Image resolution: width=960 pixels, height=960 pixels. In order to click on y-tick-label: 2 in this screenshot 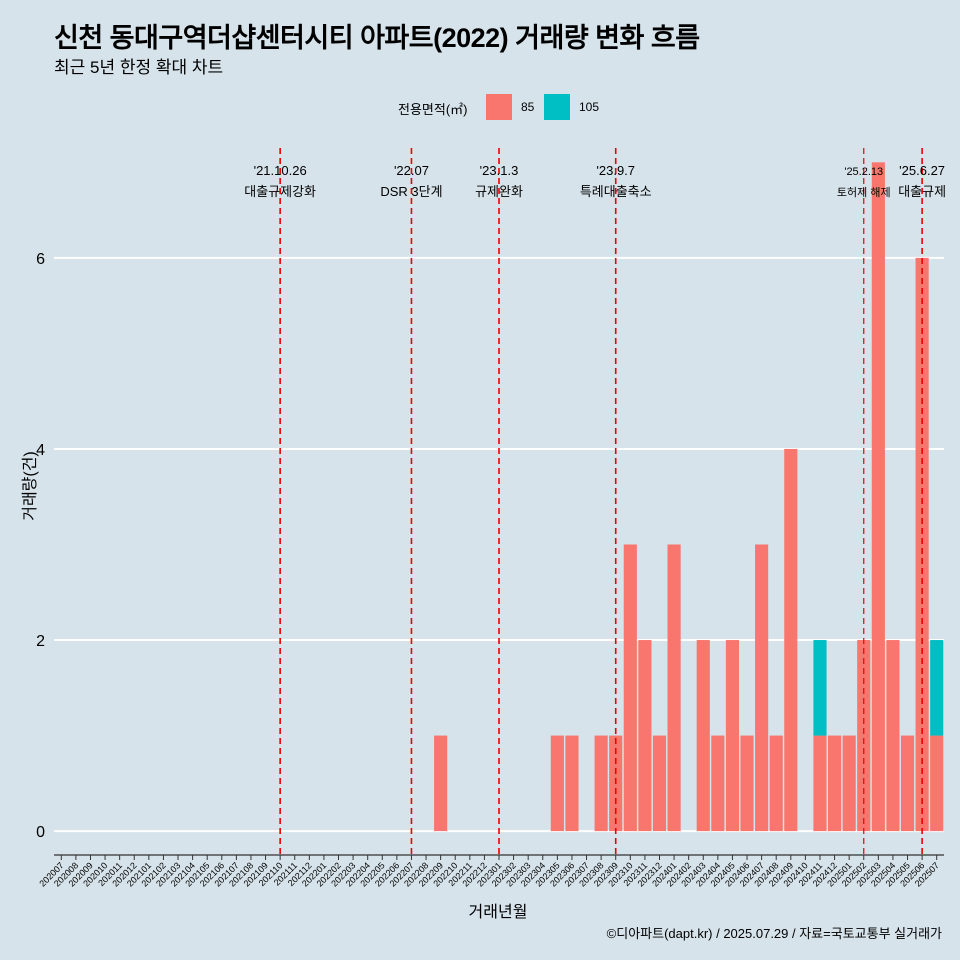, I will do `click(40, 641)`.